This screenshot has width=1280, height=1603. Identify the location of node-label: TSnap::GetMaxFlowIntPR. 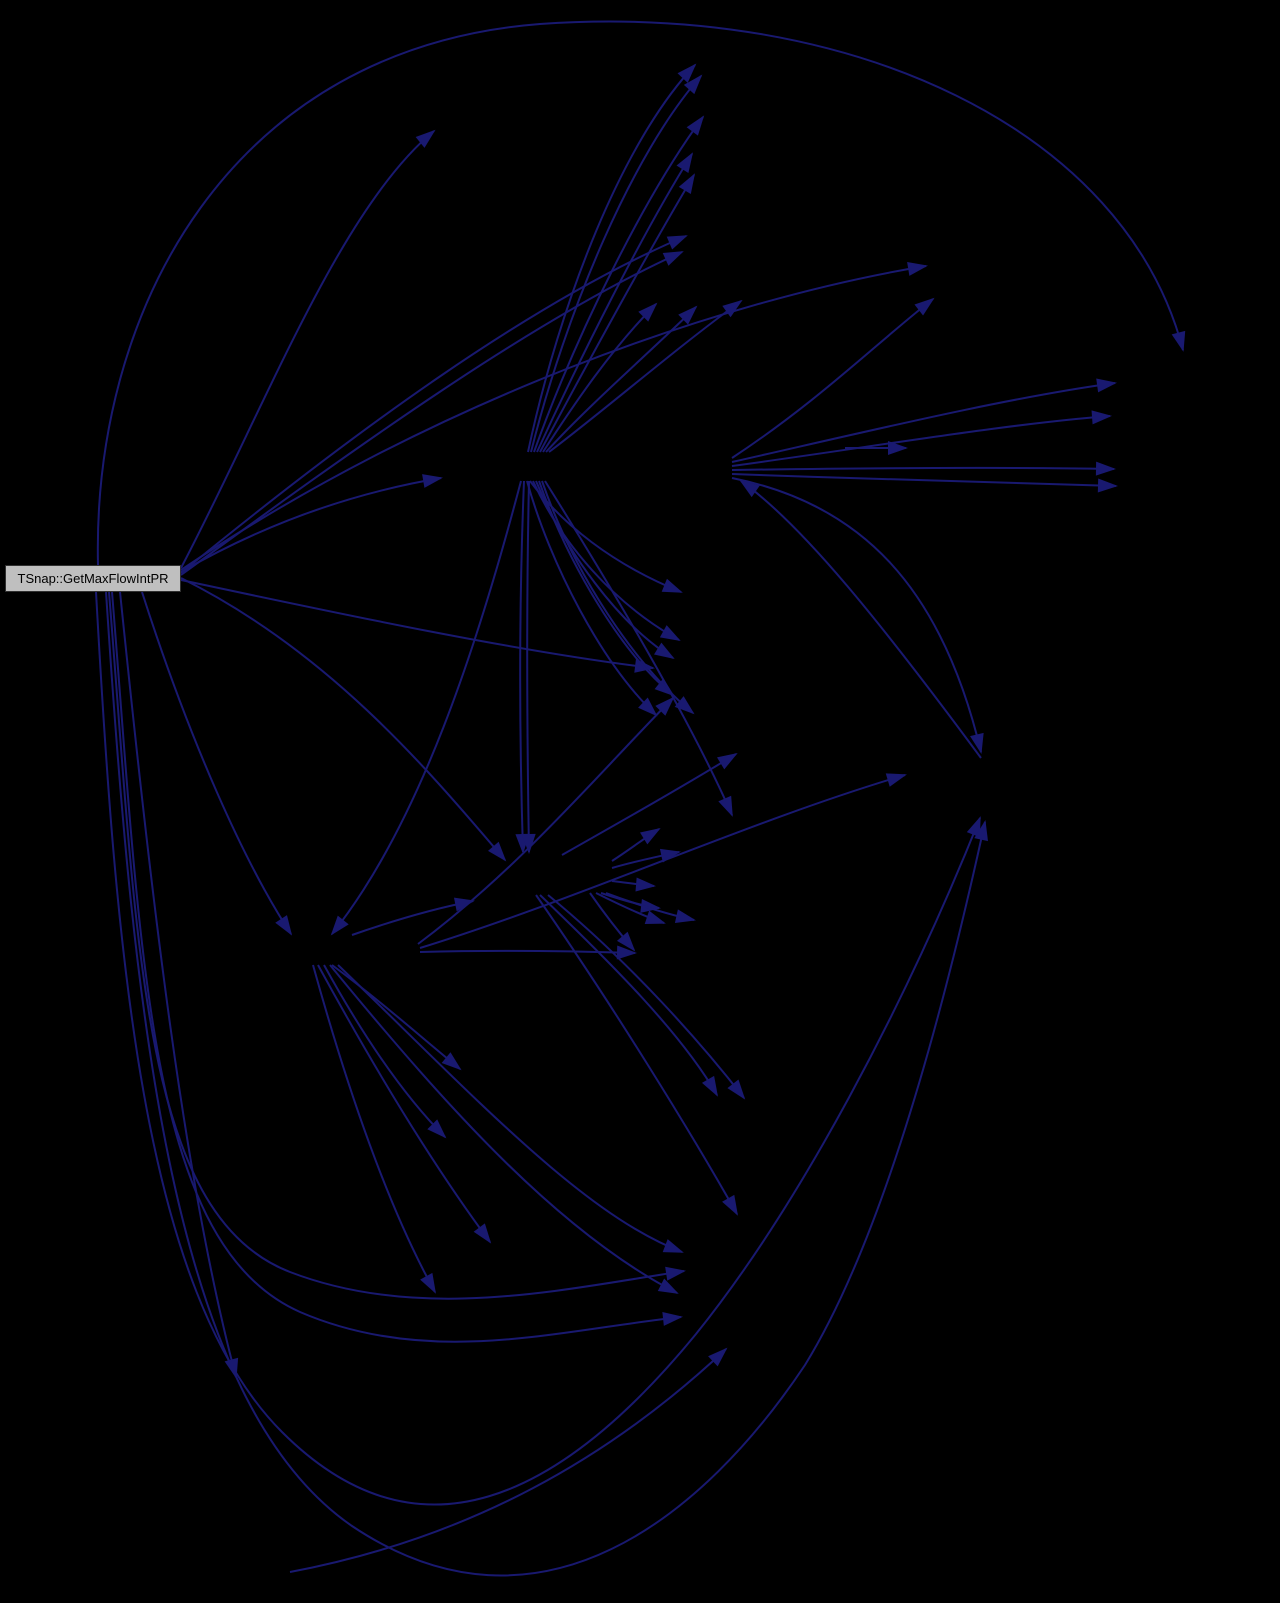
(93, 578).